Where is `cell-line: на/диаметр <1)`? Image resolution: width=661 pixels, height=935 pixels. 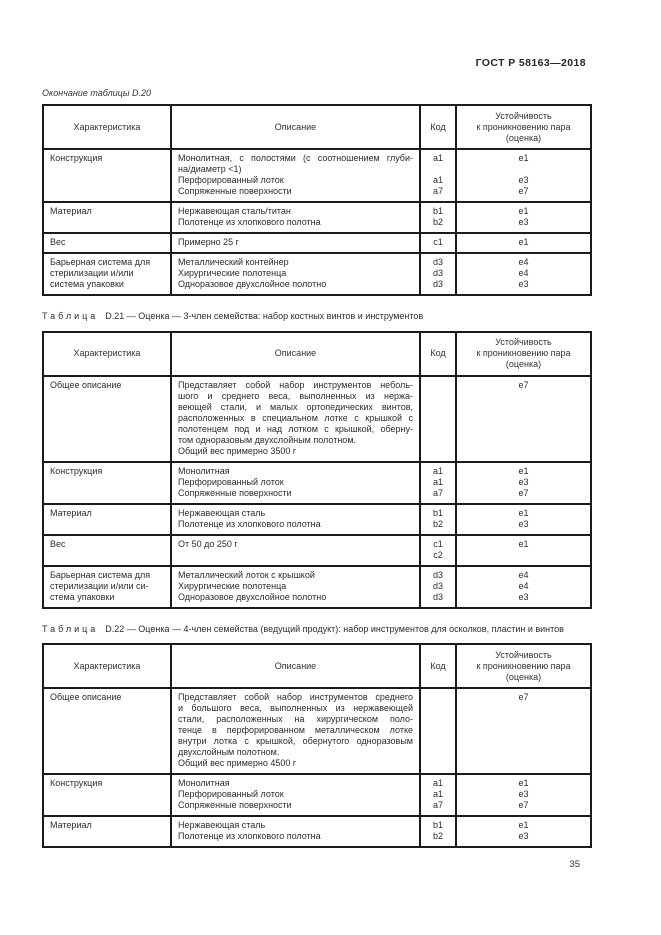 cell-line: на/диаметр <1) is located at coordinates (210, 169).